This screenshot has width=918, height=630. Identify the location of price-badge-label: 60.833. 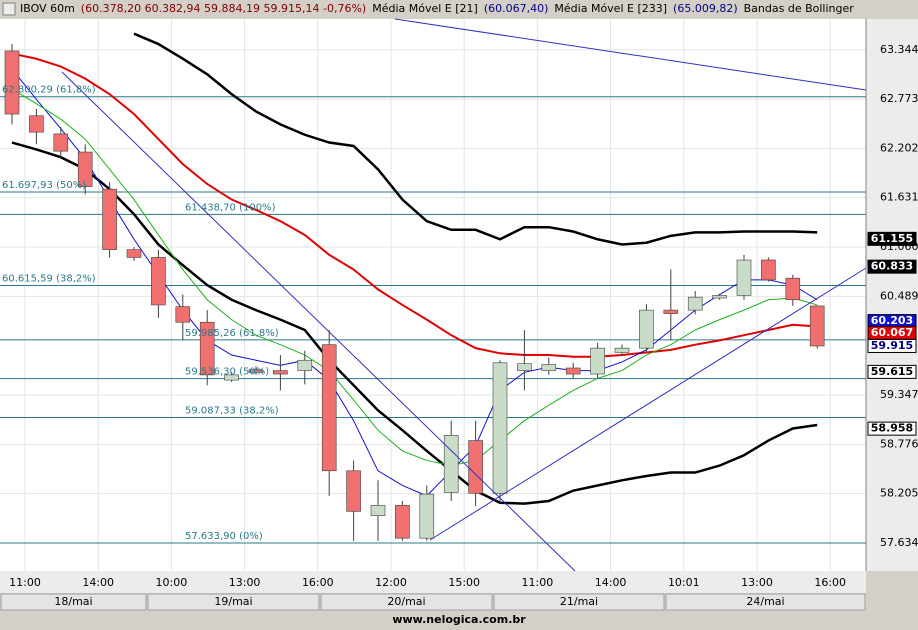
(892, 266).